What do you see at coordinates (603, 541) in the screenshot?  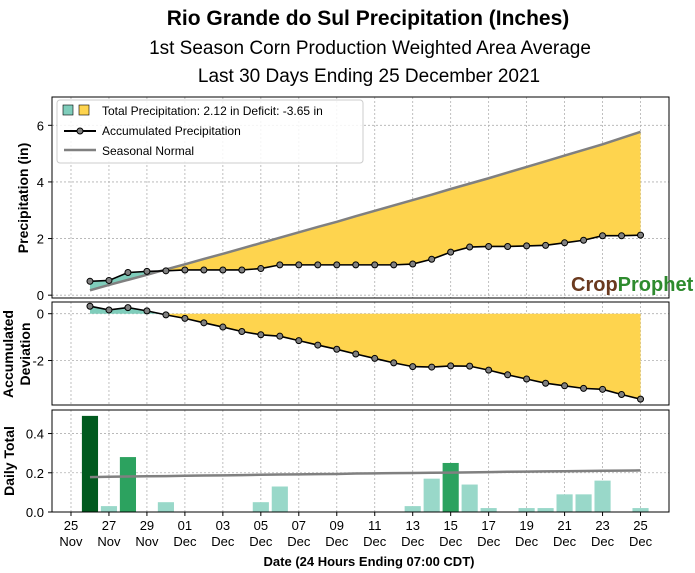 I see `xtick-month-14: Dec` at bounding box center [603, 541].